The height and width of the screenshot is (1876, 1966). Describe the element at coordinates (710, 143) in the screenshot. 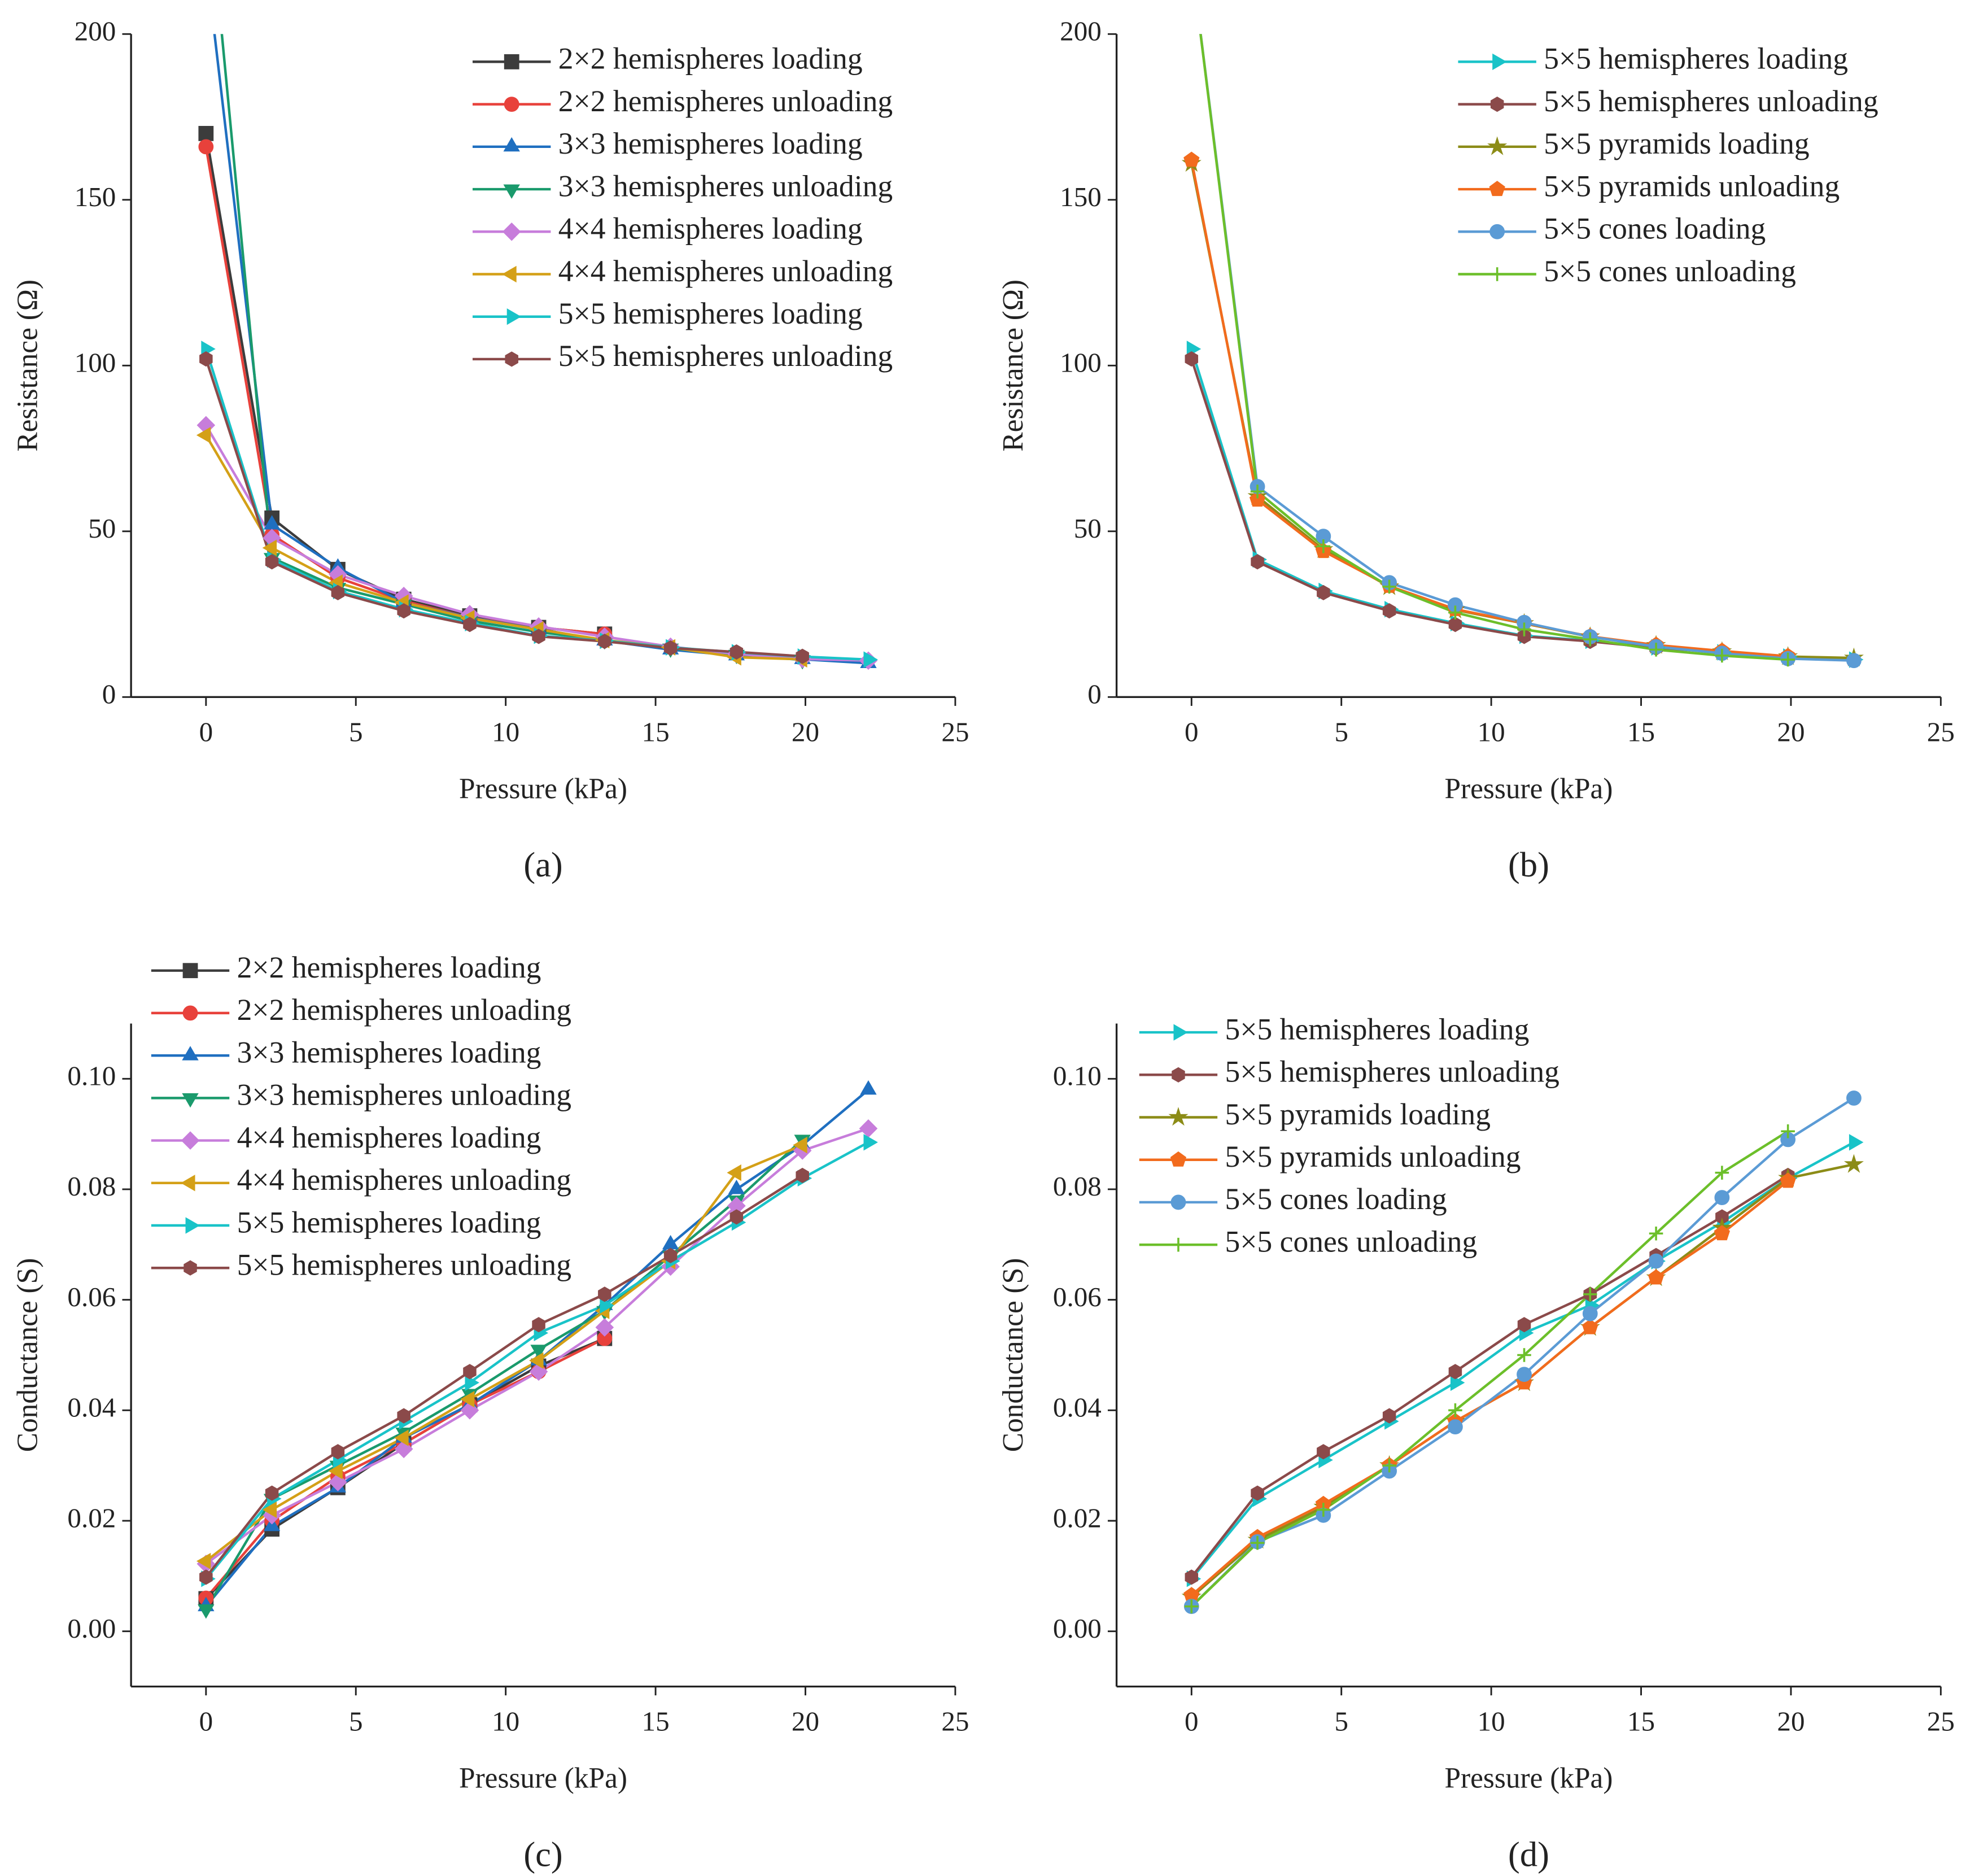

I see `legend-label: 3×3 hemispheres loading` at that location.